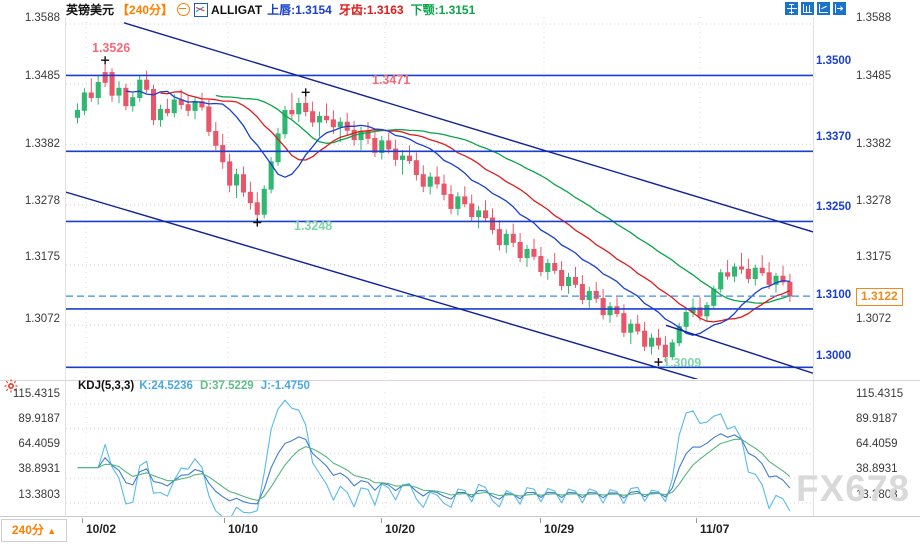 The height and width of the screenshot is (544, 920). Describe the element at coordinates (457, 9) in the screenshot. I see `jaw-value: 1.3151` at that location.